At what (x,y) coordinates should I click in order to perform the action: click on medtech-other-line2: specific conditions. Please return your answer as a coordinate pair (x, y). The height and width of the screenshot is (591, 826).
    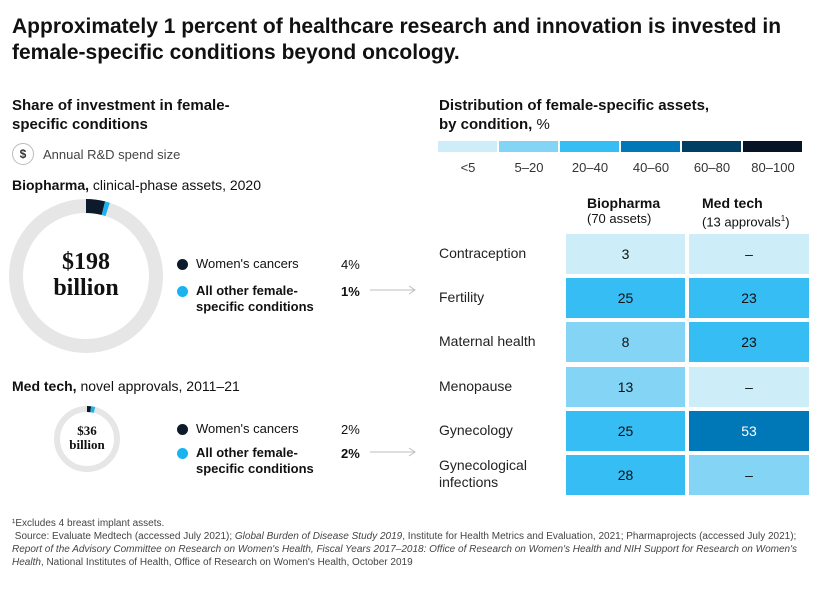
    Looking at the image, I should click on (255, 468).